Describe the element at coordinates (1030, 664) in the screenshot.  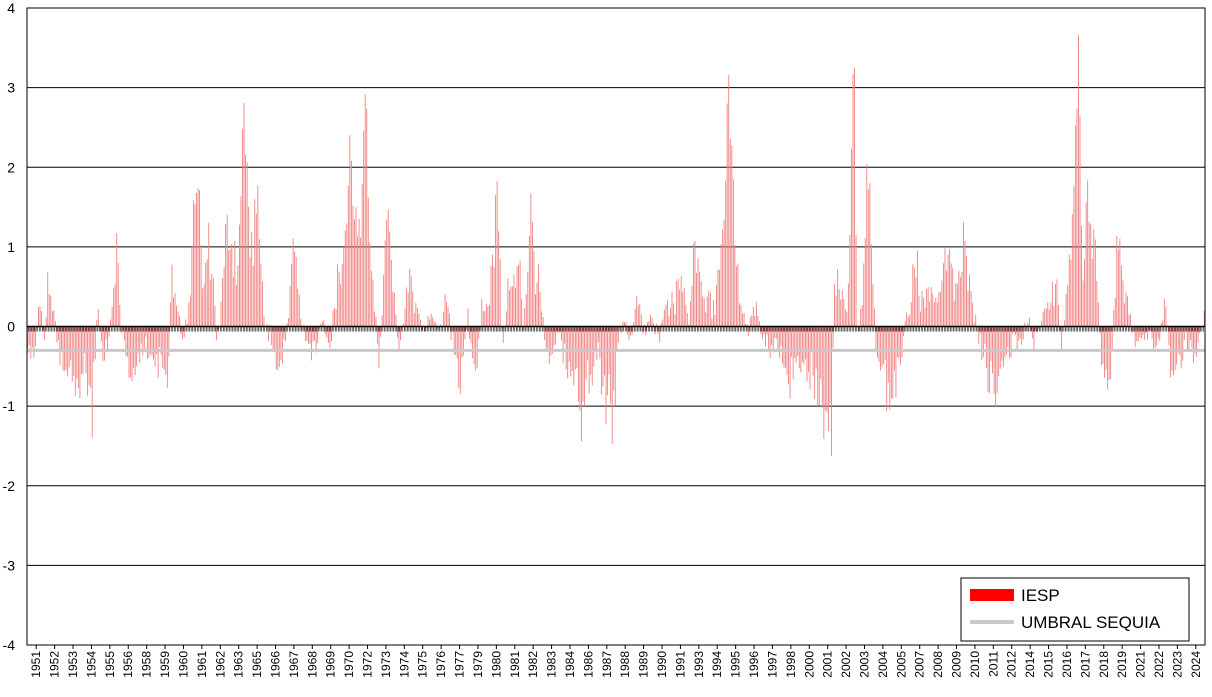
I see `x-tick-label-54: 2014` at that location.